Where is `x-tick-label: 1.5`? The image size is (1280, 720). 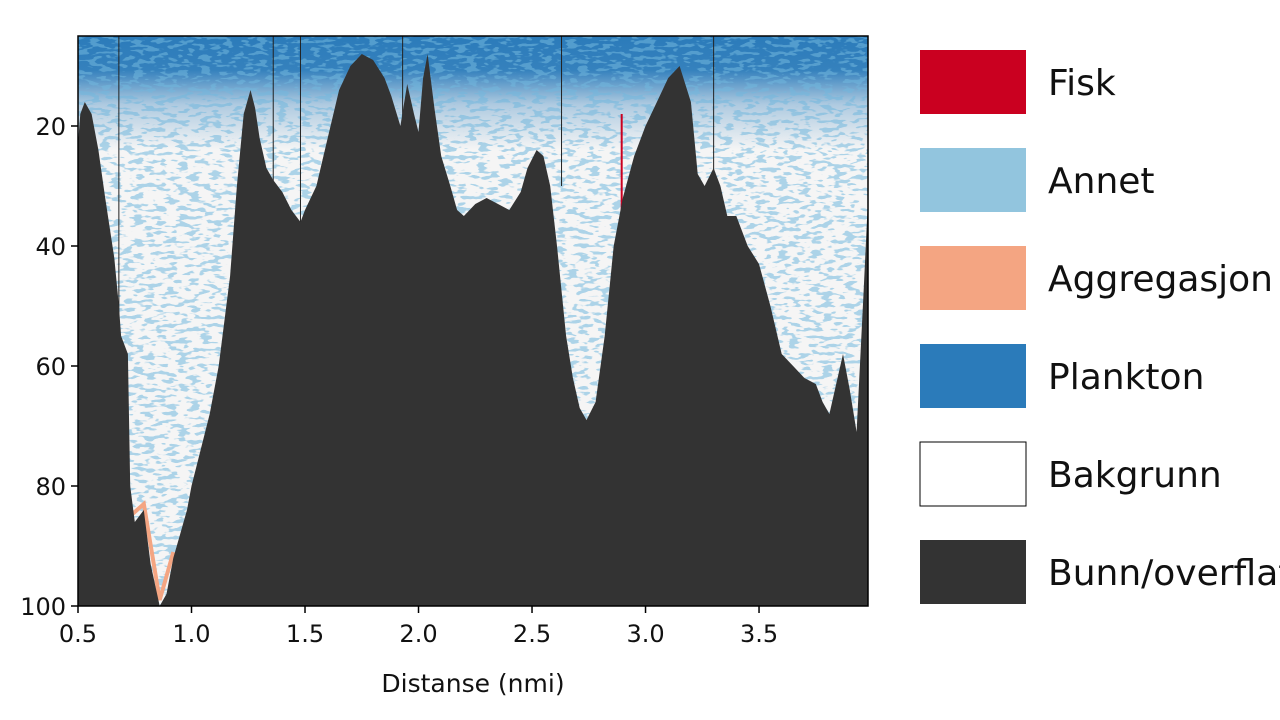
x-tick-label: 1.5 is located at coordinates (305, 634).